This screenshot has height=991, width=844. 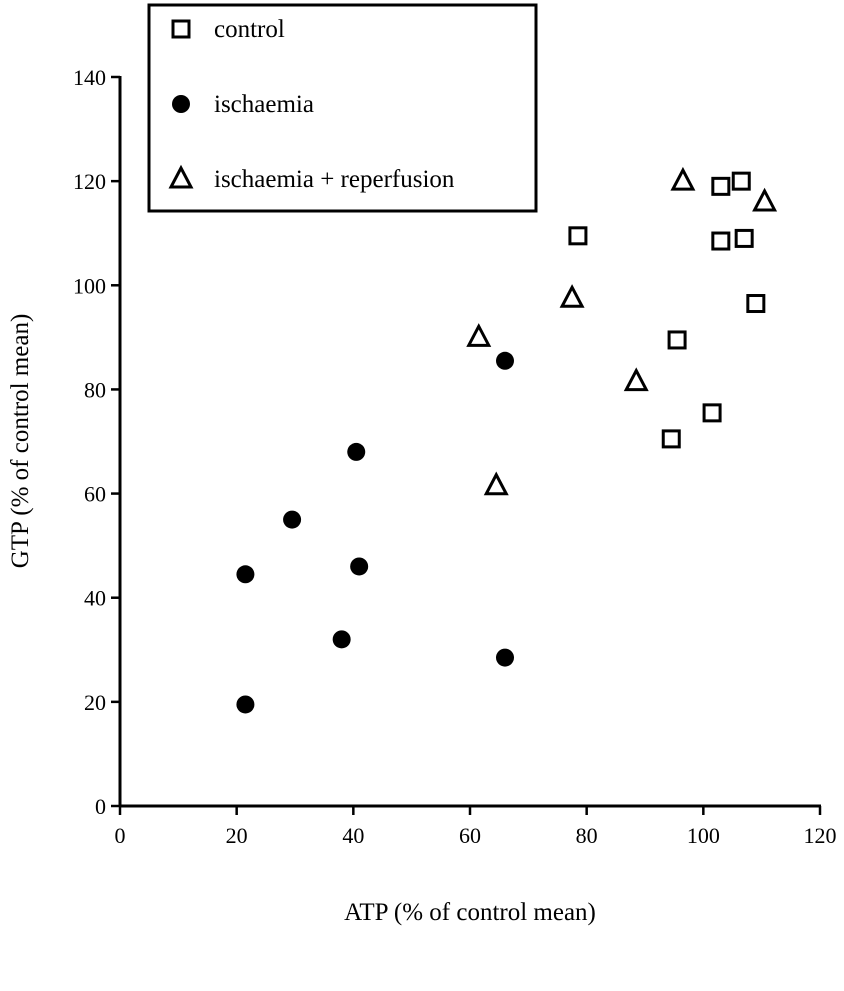 What do you see at coordinates (334, 179) in the screenshot?
I see `legend-label: ischaemia + reperfusion` at bounding box center [334, 179].